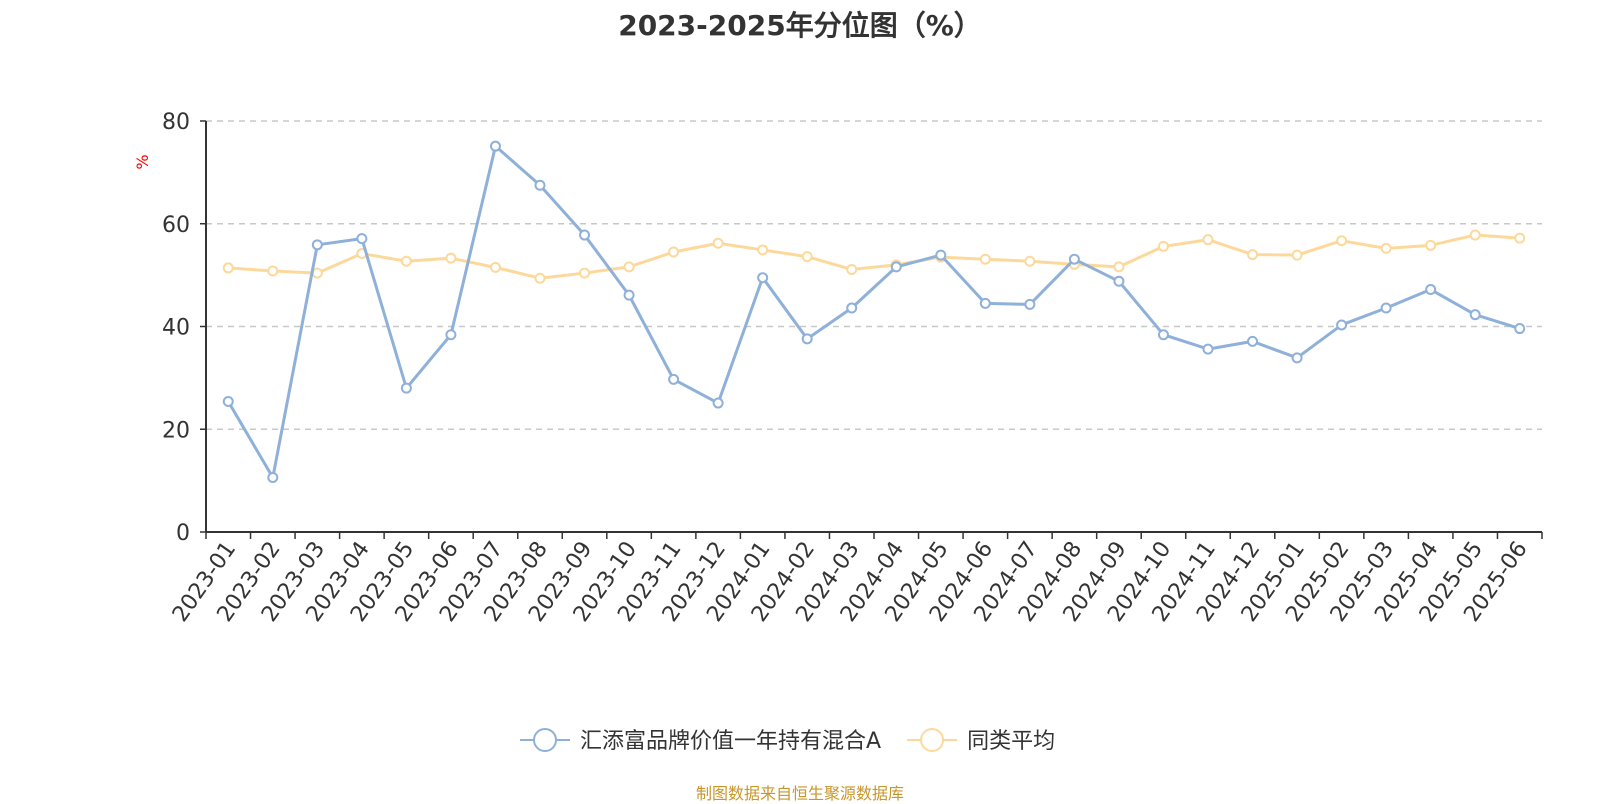 The image size is (1600, 804). Describe the element at coordinates (176, 122) in the screenshot. I see `y-tick-label: 80` at that location.